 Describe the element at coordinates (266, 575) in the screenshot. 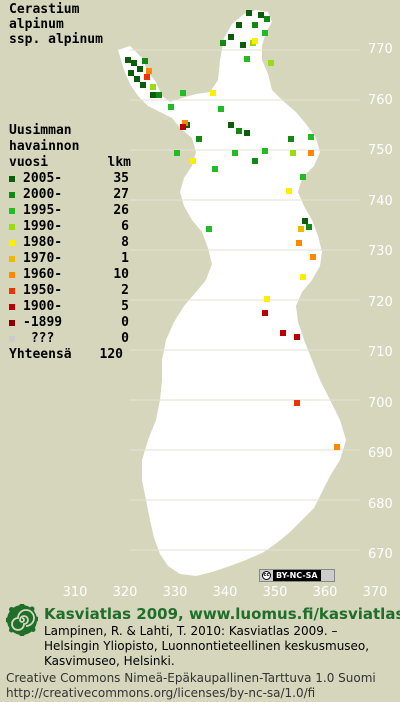

I see `cc-icon: cc` at that location.